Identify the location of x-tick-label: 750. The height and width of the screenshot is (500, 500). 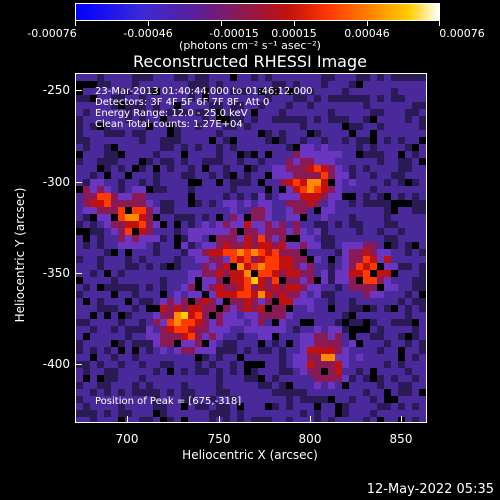
(219, 439).